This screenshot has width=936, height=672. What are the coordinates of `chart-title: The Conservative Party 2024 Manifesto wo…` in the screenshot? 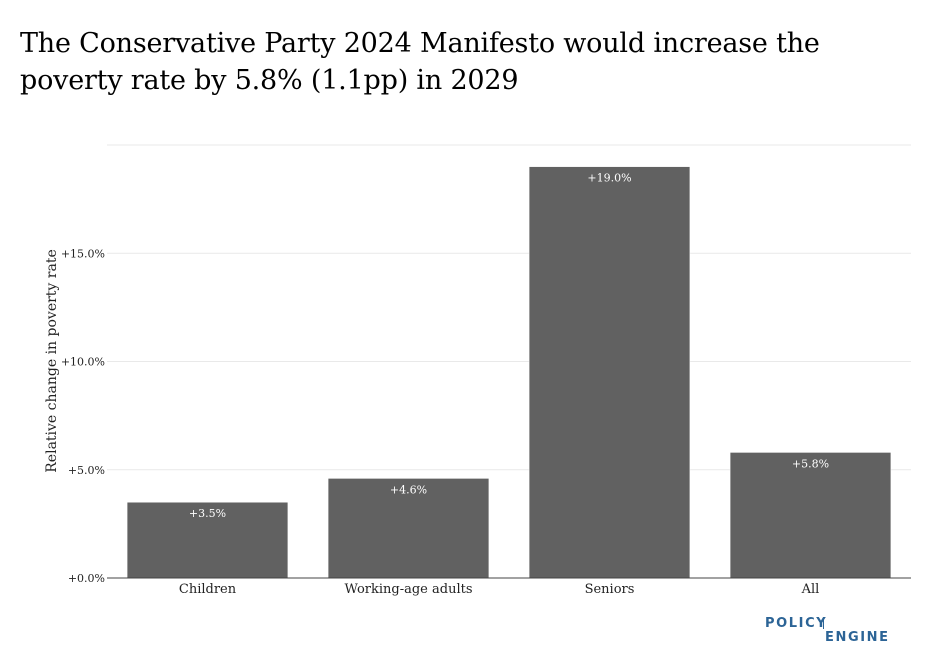 It's located at (420, 62).